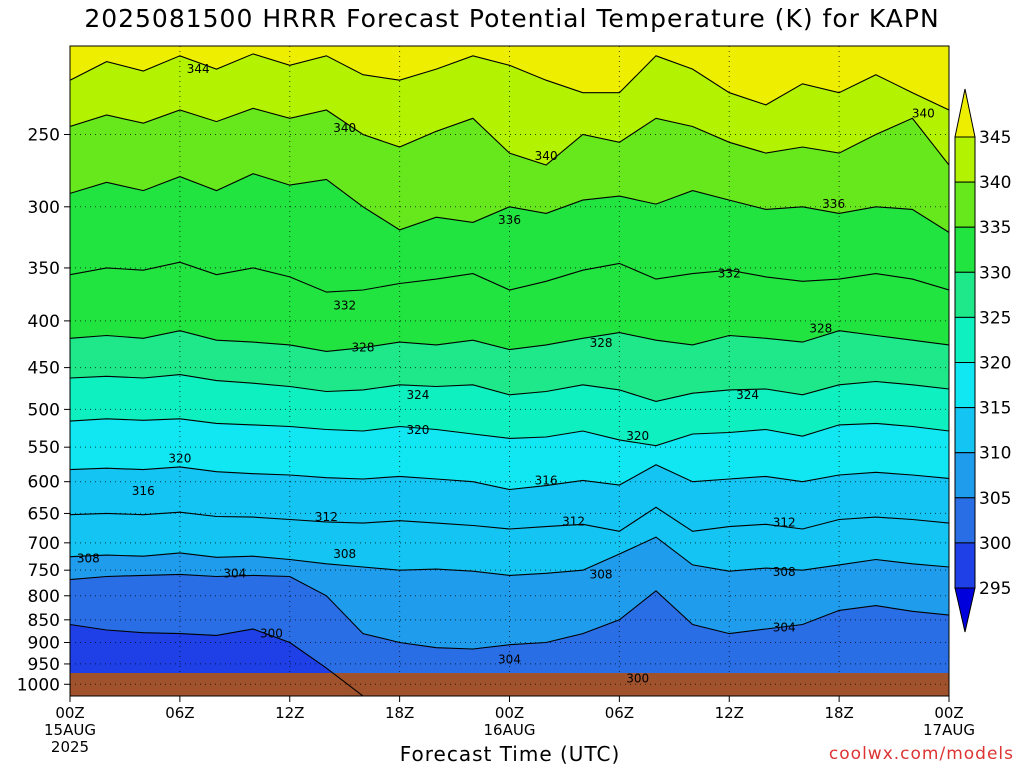 This screenshot has height=768, width=1024. I want to click on ground-surface, so click(509, 684).